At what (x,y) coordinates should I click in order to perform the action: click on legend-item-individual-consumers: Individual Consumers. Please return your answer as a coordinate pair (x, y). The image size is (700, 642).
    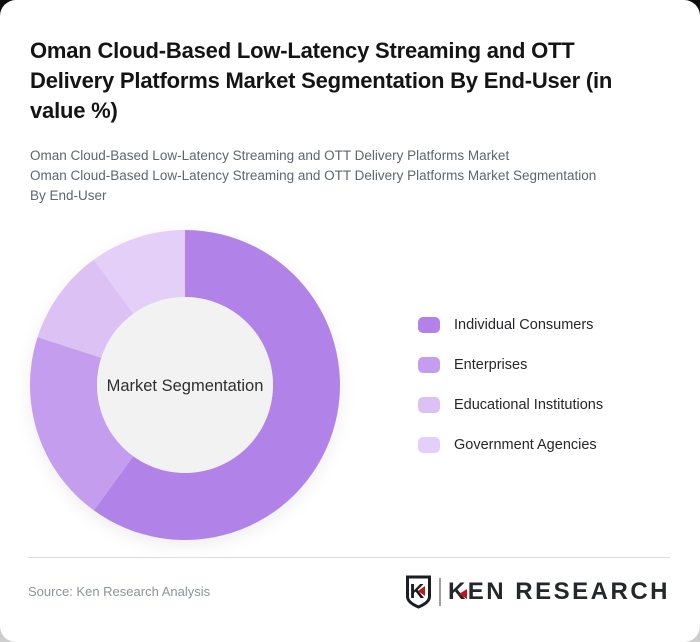
    Looking at the image, I should click on (510, 325).